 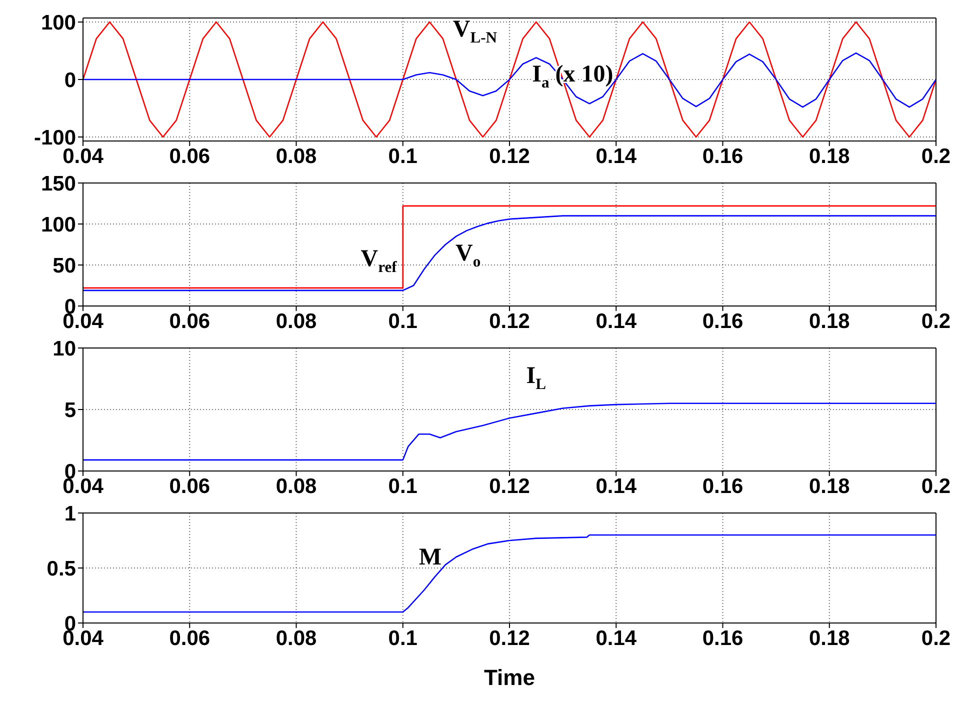 What do you see at coordinates (379, 260) in the screenshot?
I see `annotation: V$_{ref}$` at bounding box center [379, 260].